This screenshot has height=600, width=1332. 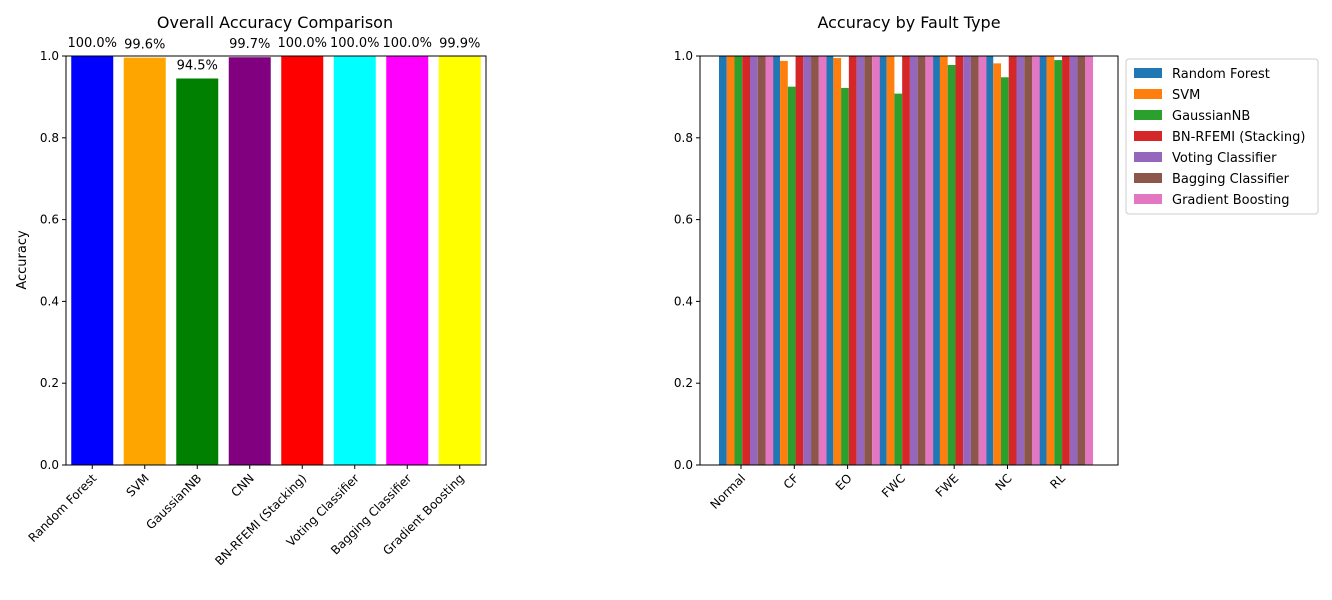 What do you see at coordinates (908, 22) in the screenshot?
I see `chart-title: Accuracy by Fault Type` at bounding box center [908, 22].